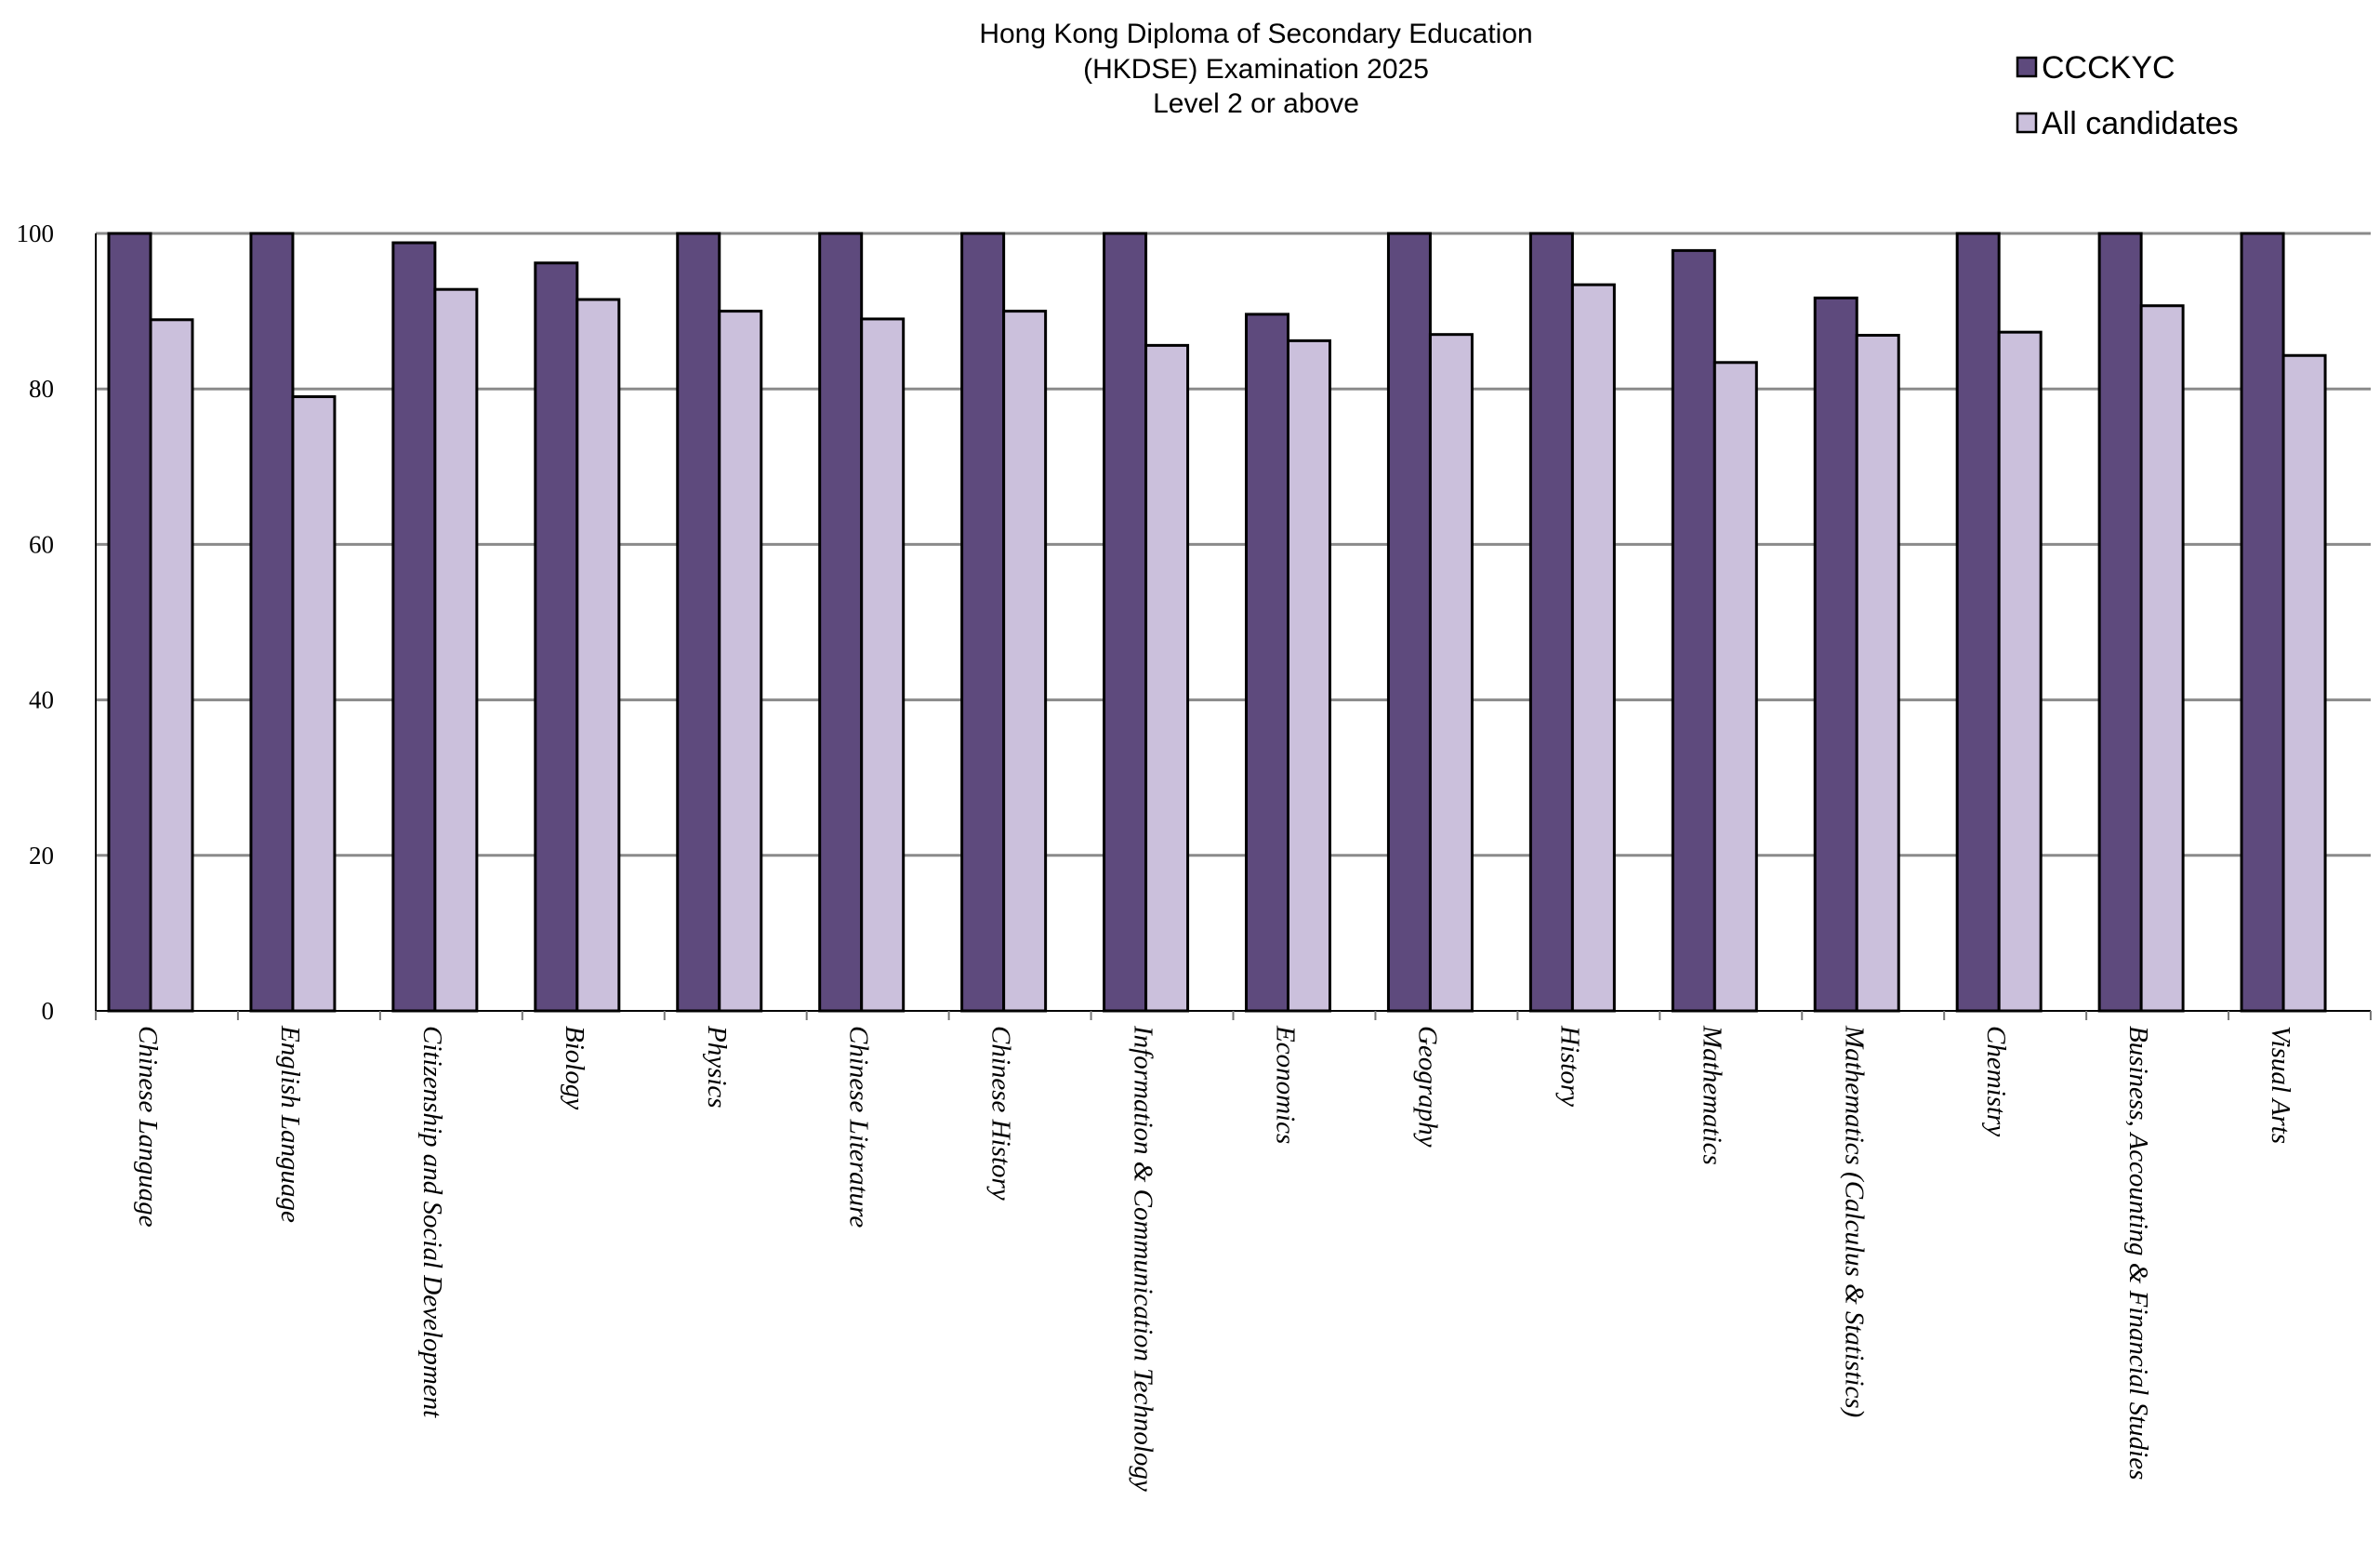 This screenshot has width=2380, height=1567. I want to click on x-tick-label: Mathematics, so click(1711, 1095).